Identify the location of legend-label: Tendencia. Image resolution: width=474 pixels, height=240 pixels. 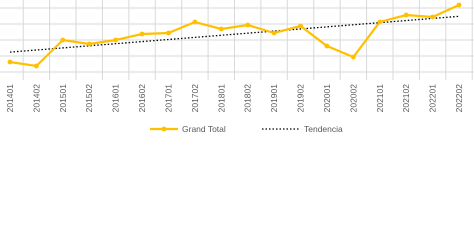
(323, 129).